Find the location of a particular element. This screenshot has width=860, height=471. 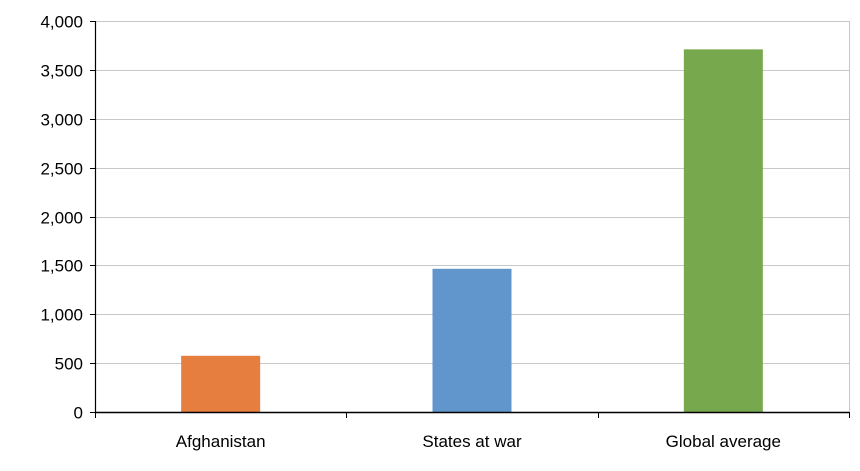

x-tick-label: States at war is located at coordinates (472, 441).